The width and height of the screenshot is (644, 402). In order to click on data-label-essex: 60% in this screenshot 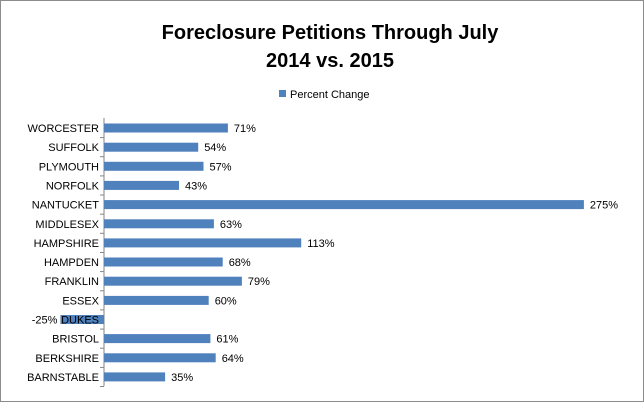, I will do `click(226, 301)`.